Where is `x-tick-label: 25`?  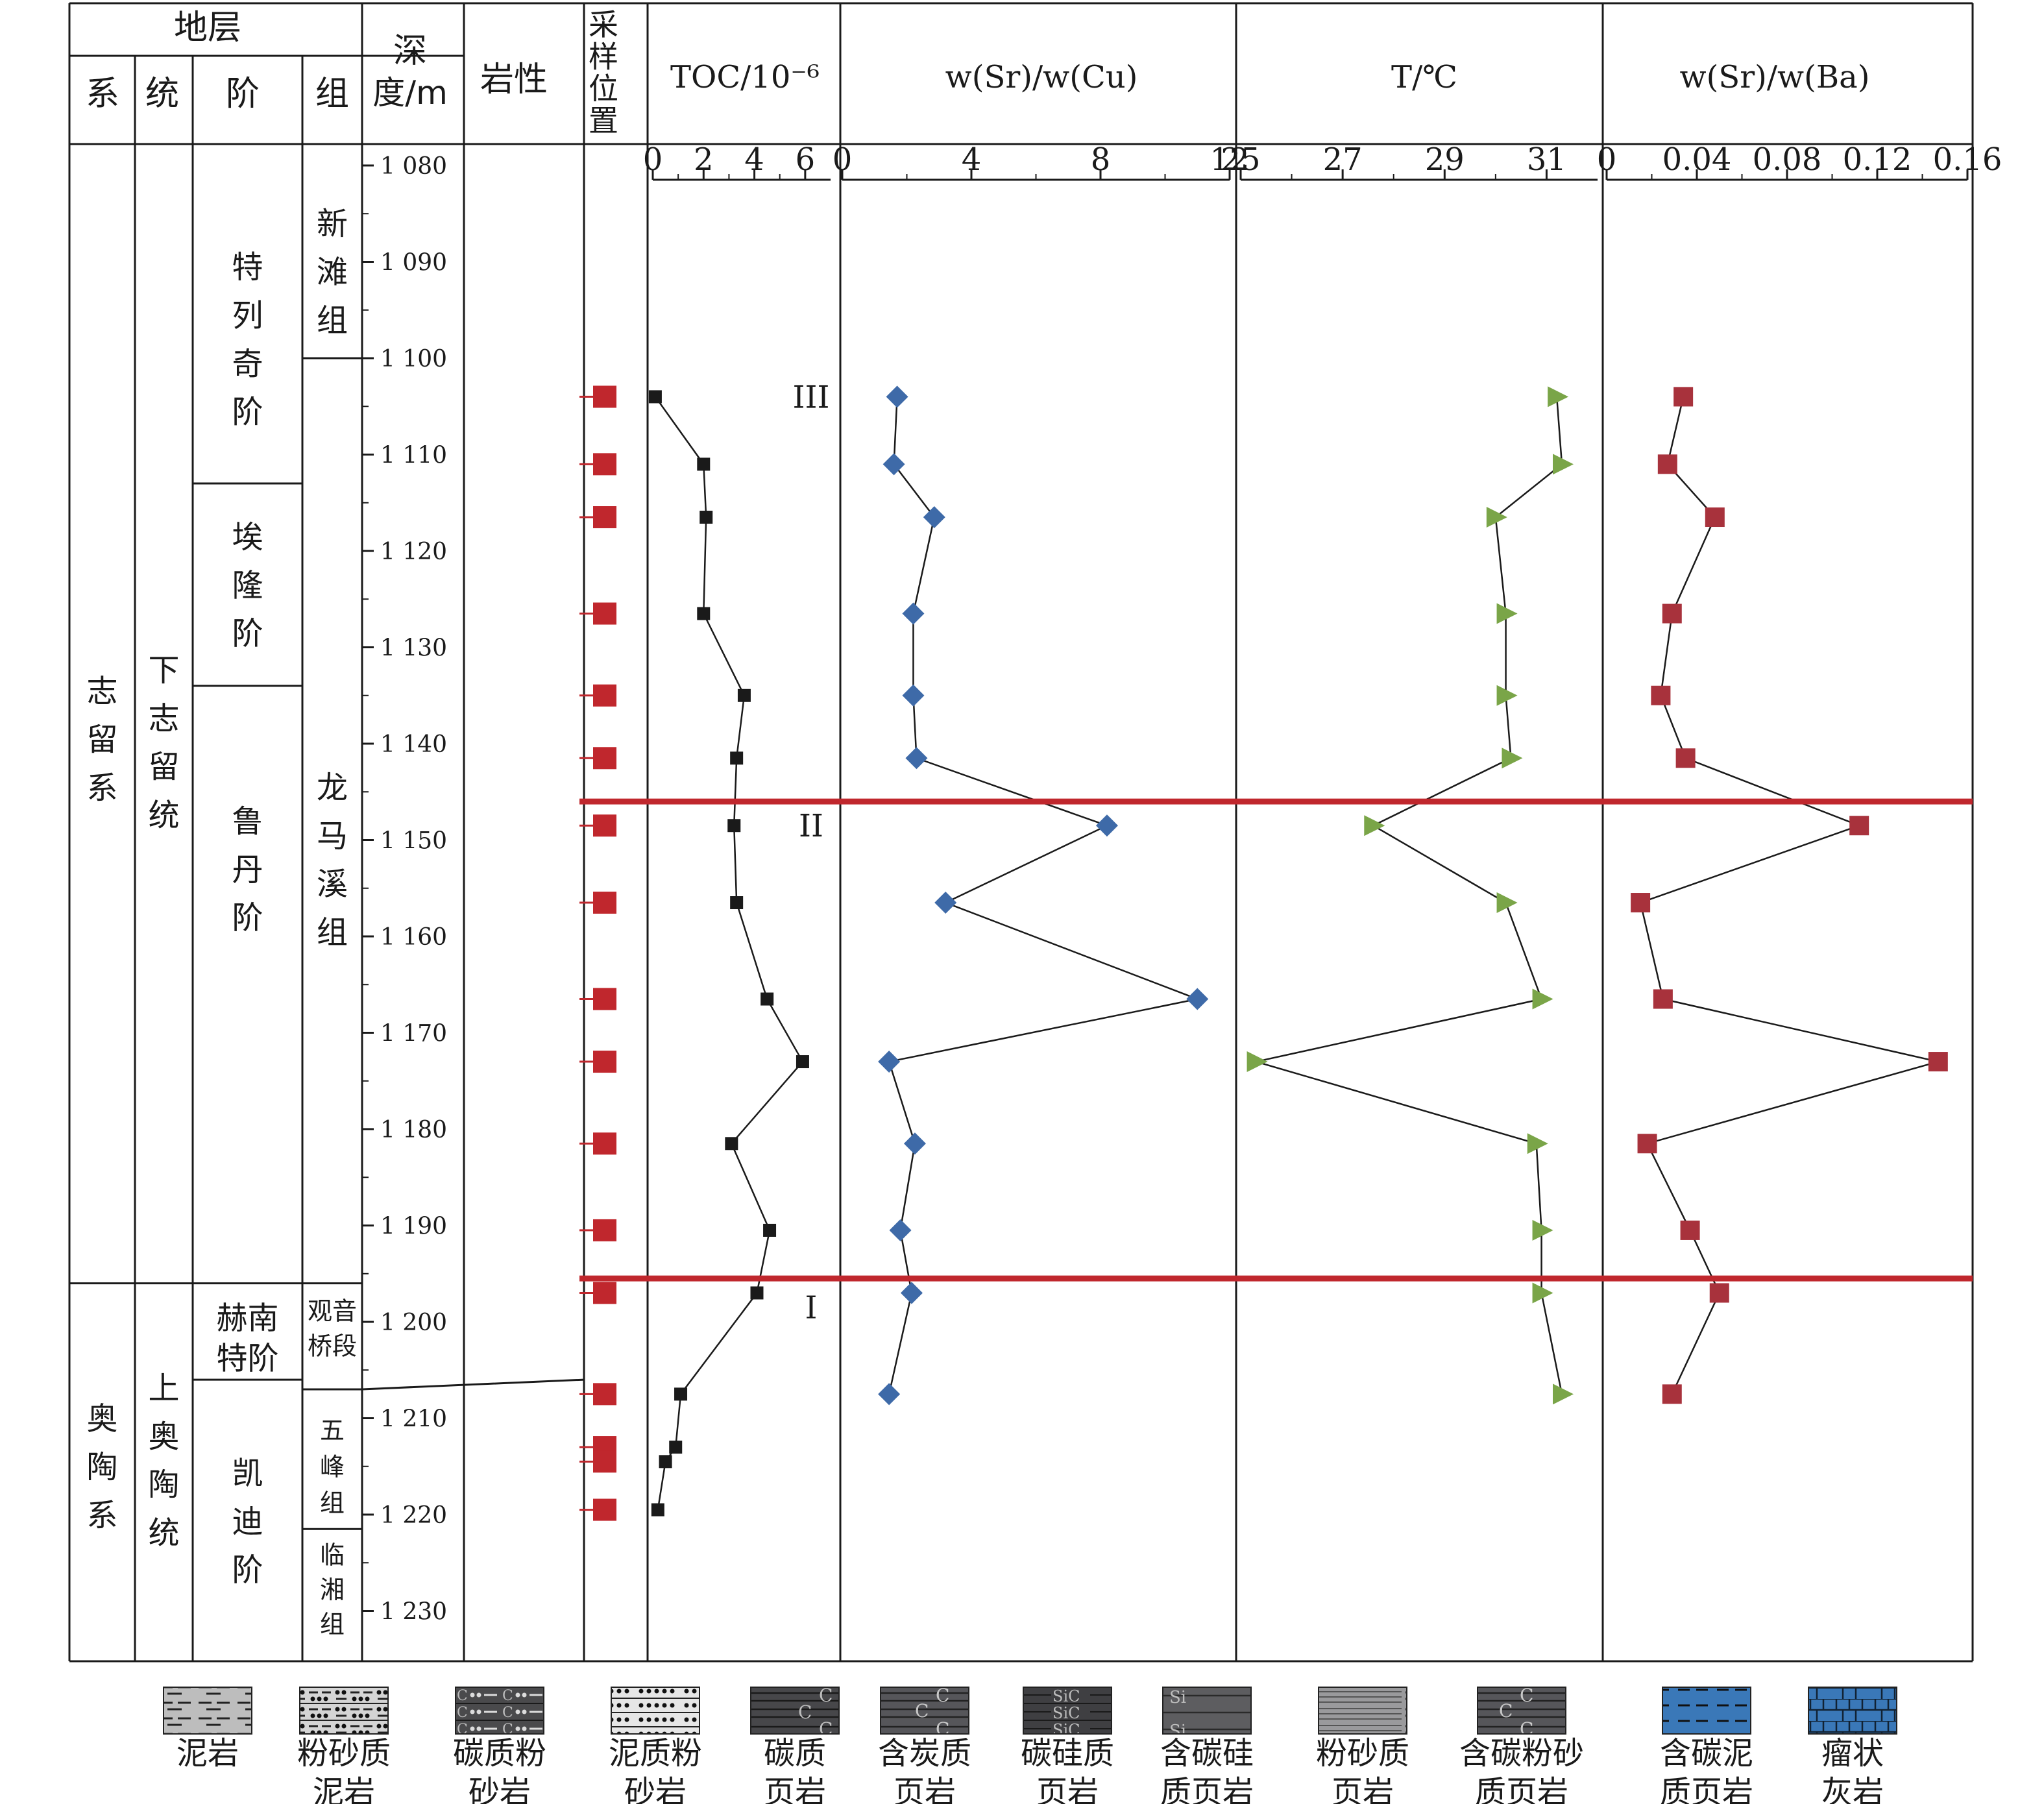 x-tick-label: 25 is located at coordinates (1240, 159).